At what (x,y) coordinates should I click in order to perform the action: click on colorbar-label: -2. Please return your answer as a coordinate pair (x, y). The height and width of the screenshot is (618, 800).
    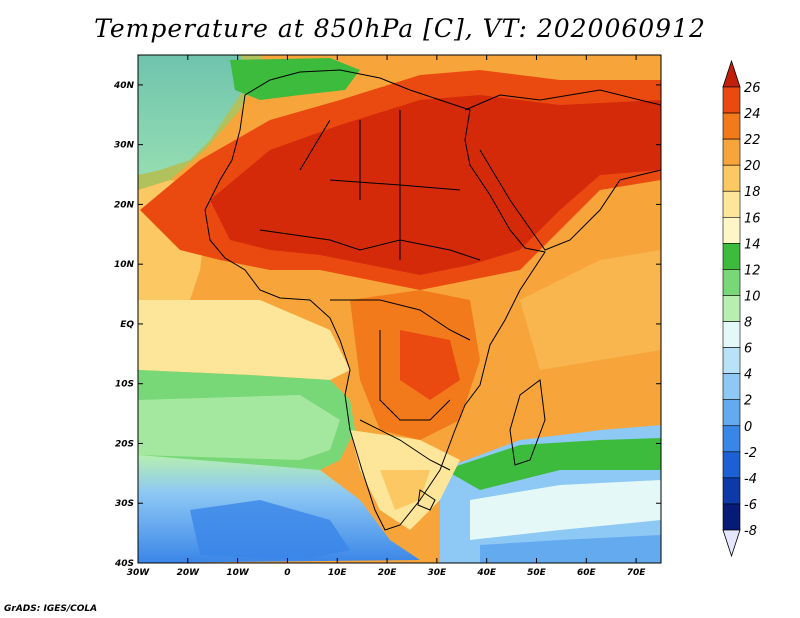
    Looking at the image, I should click on (750, 453).